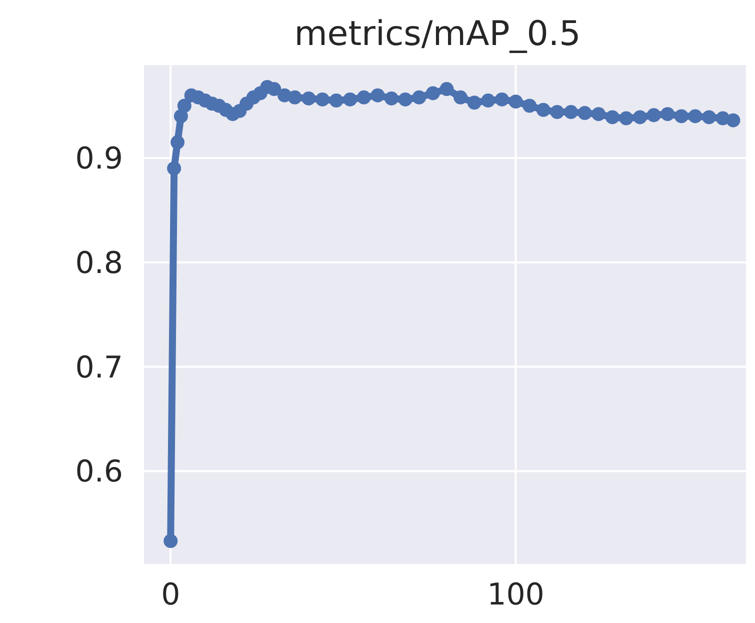  What do you see at coordinates (99, 263) in the screenshot?
I see `y-tick-label: 0.8` at bounding box center [99, 263].